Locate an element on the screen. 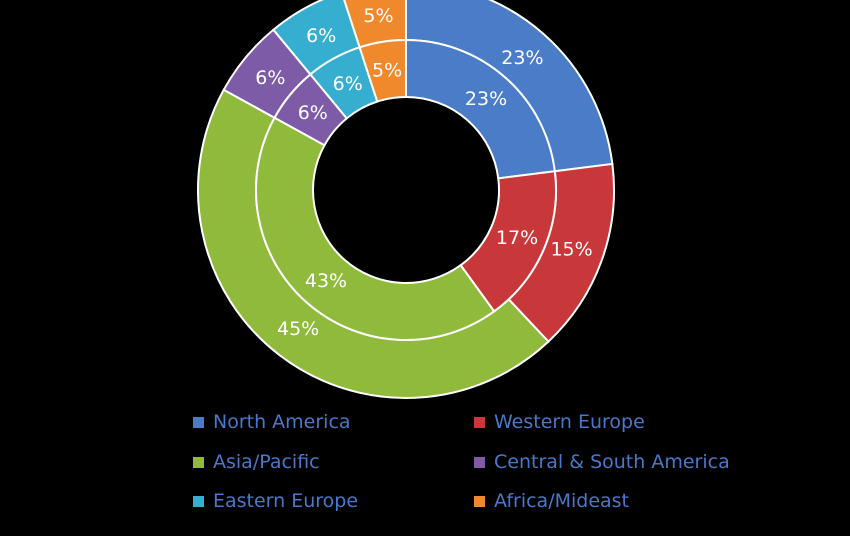 This screenshot has width=850, height=536. legend-label-eastern-europe: Eastern Europe is located at coordinates (286, 501).